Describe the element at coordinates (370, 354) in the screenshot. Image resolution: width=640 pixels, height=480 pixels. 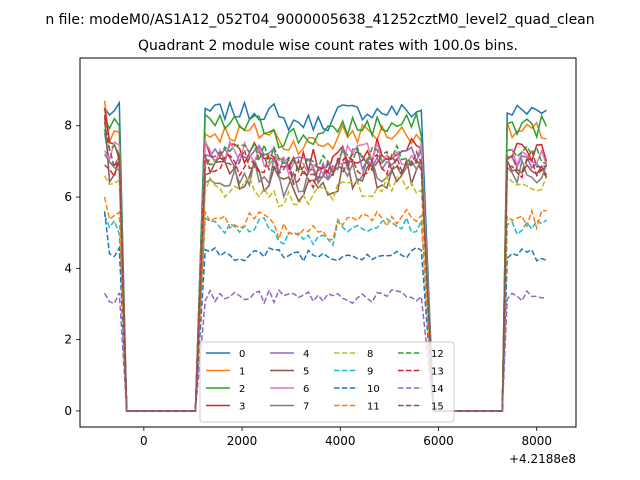
I see `legend-label: 8` at that location.